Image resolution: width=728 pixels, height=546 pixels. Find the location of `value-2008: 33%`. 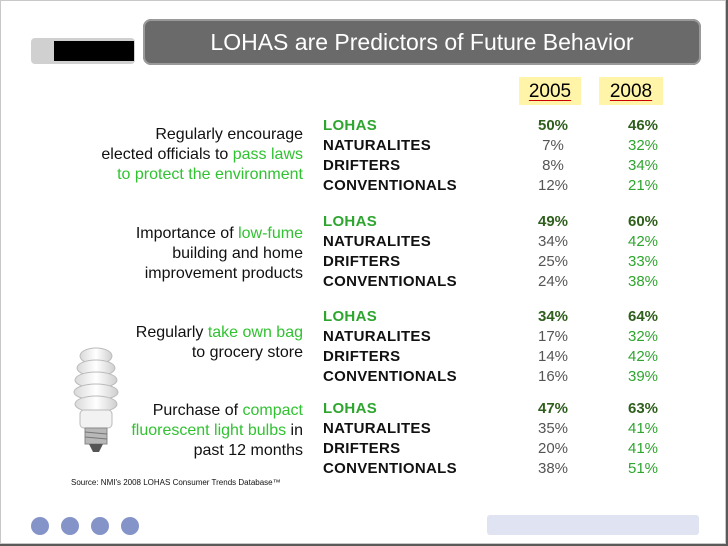

value-2008: 33% is located at coordinates (643, 261).